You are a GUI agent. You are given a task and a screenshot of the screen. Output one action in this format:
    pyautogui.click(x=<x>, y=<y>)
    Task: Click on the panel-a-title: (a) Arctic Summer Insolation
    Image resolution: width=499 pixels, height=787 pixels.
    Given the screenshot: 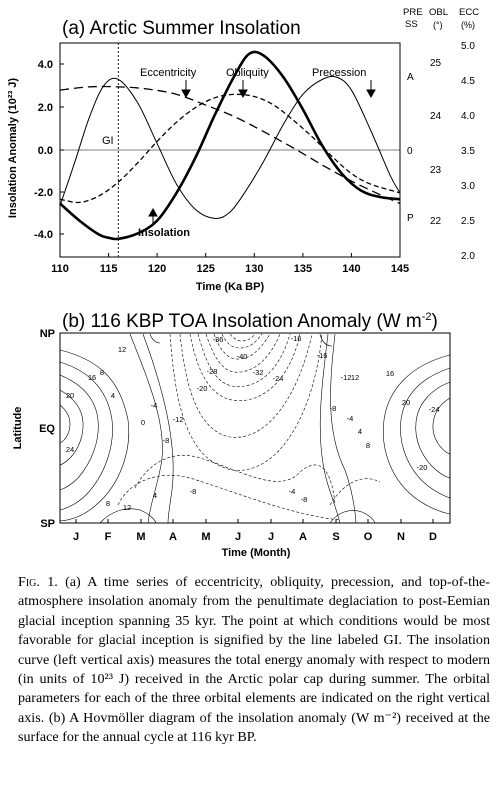 What is the action you would take?
    pyautogui.click(x=181, y=28)
    